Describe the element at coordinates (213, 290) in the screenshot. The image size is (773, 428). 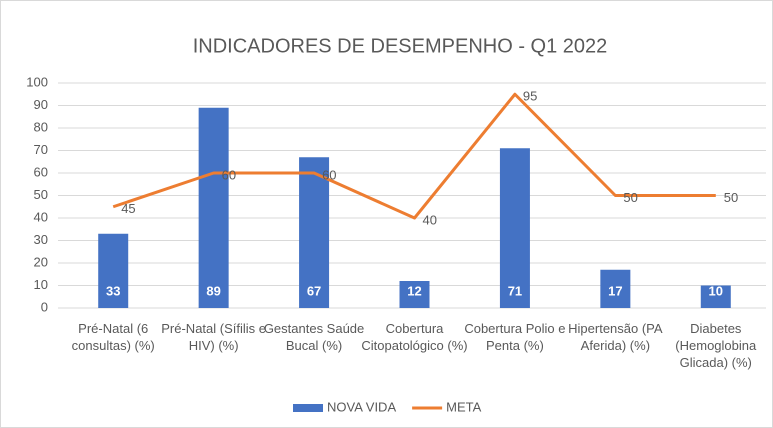
I see `bar-value-label: 89` at that location.